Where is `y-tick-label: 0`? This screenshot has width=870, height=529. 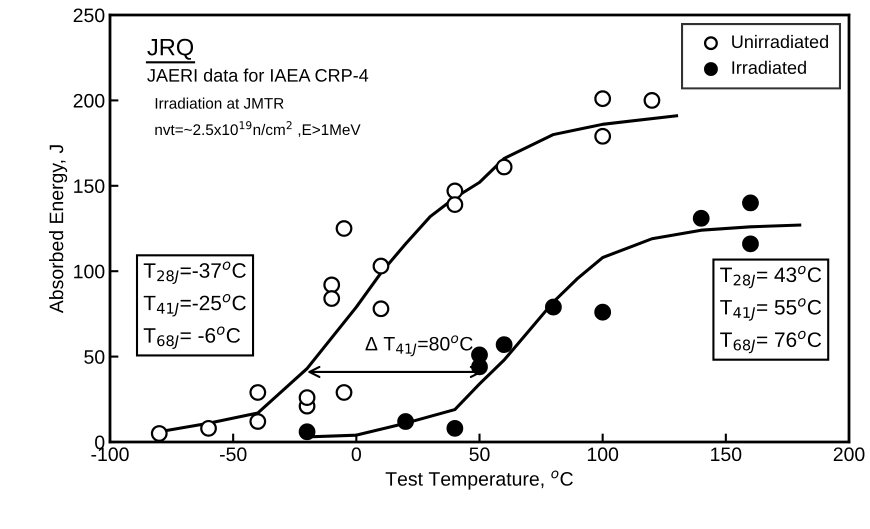 y-tick-label: 0 is located at coordinates (99, 442).